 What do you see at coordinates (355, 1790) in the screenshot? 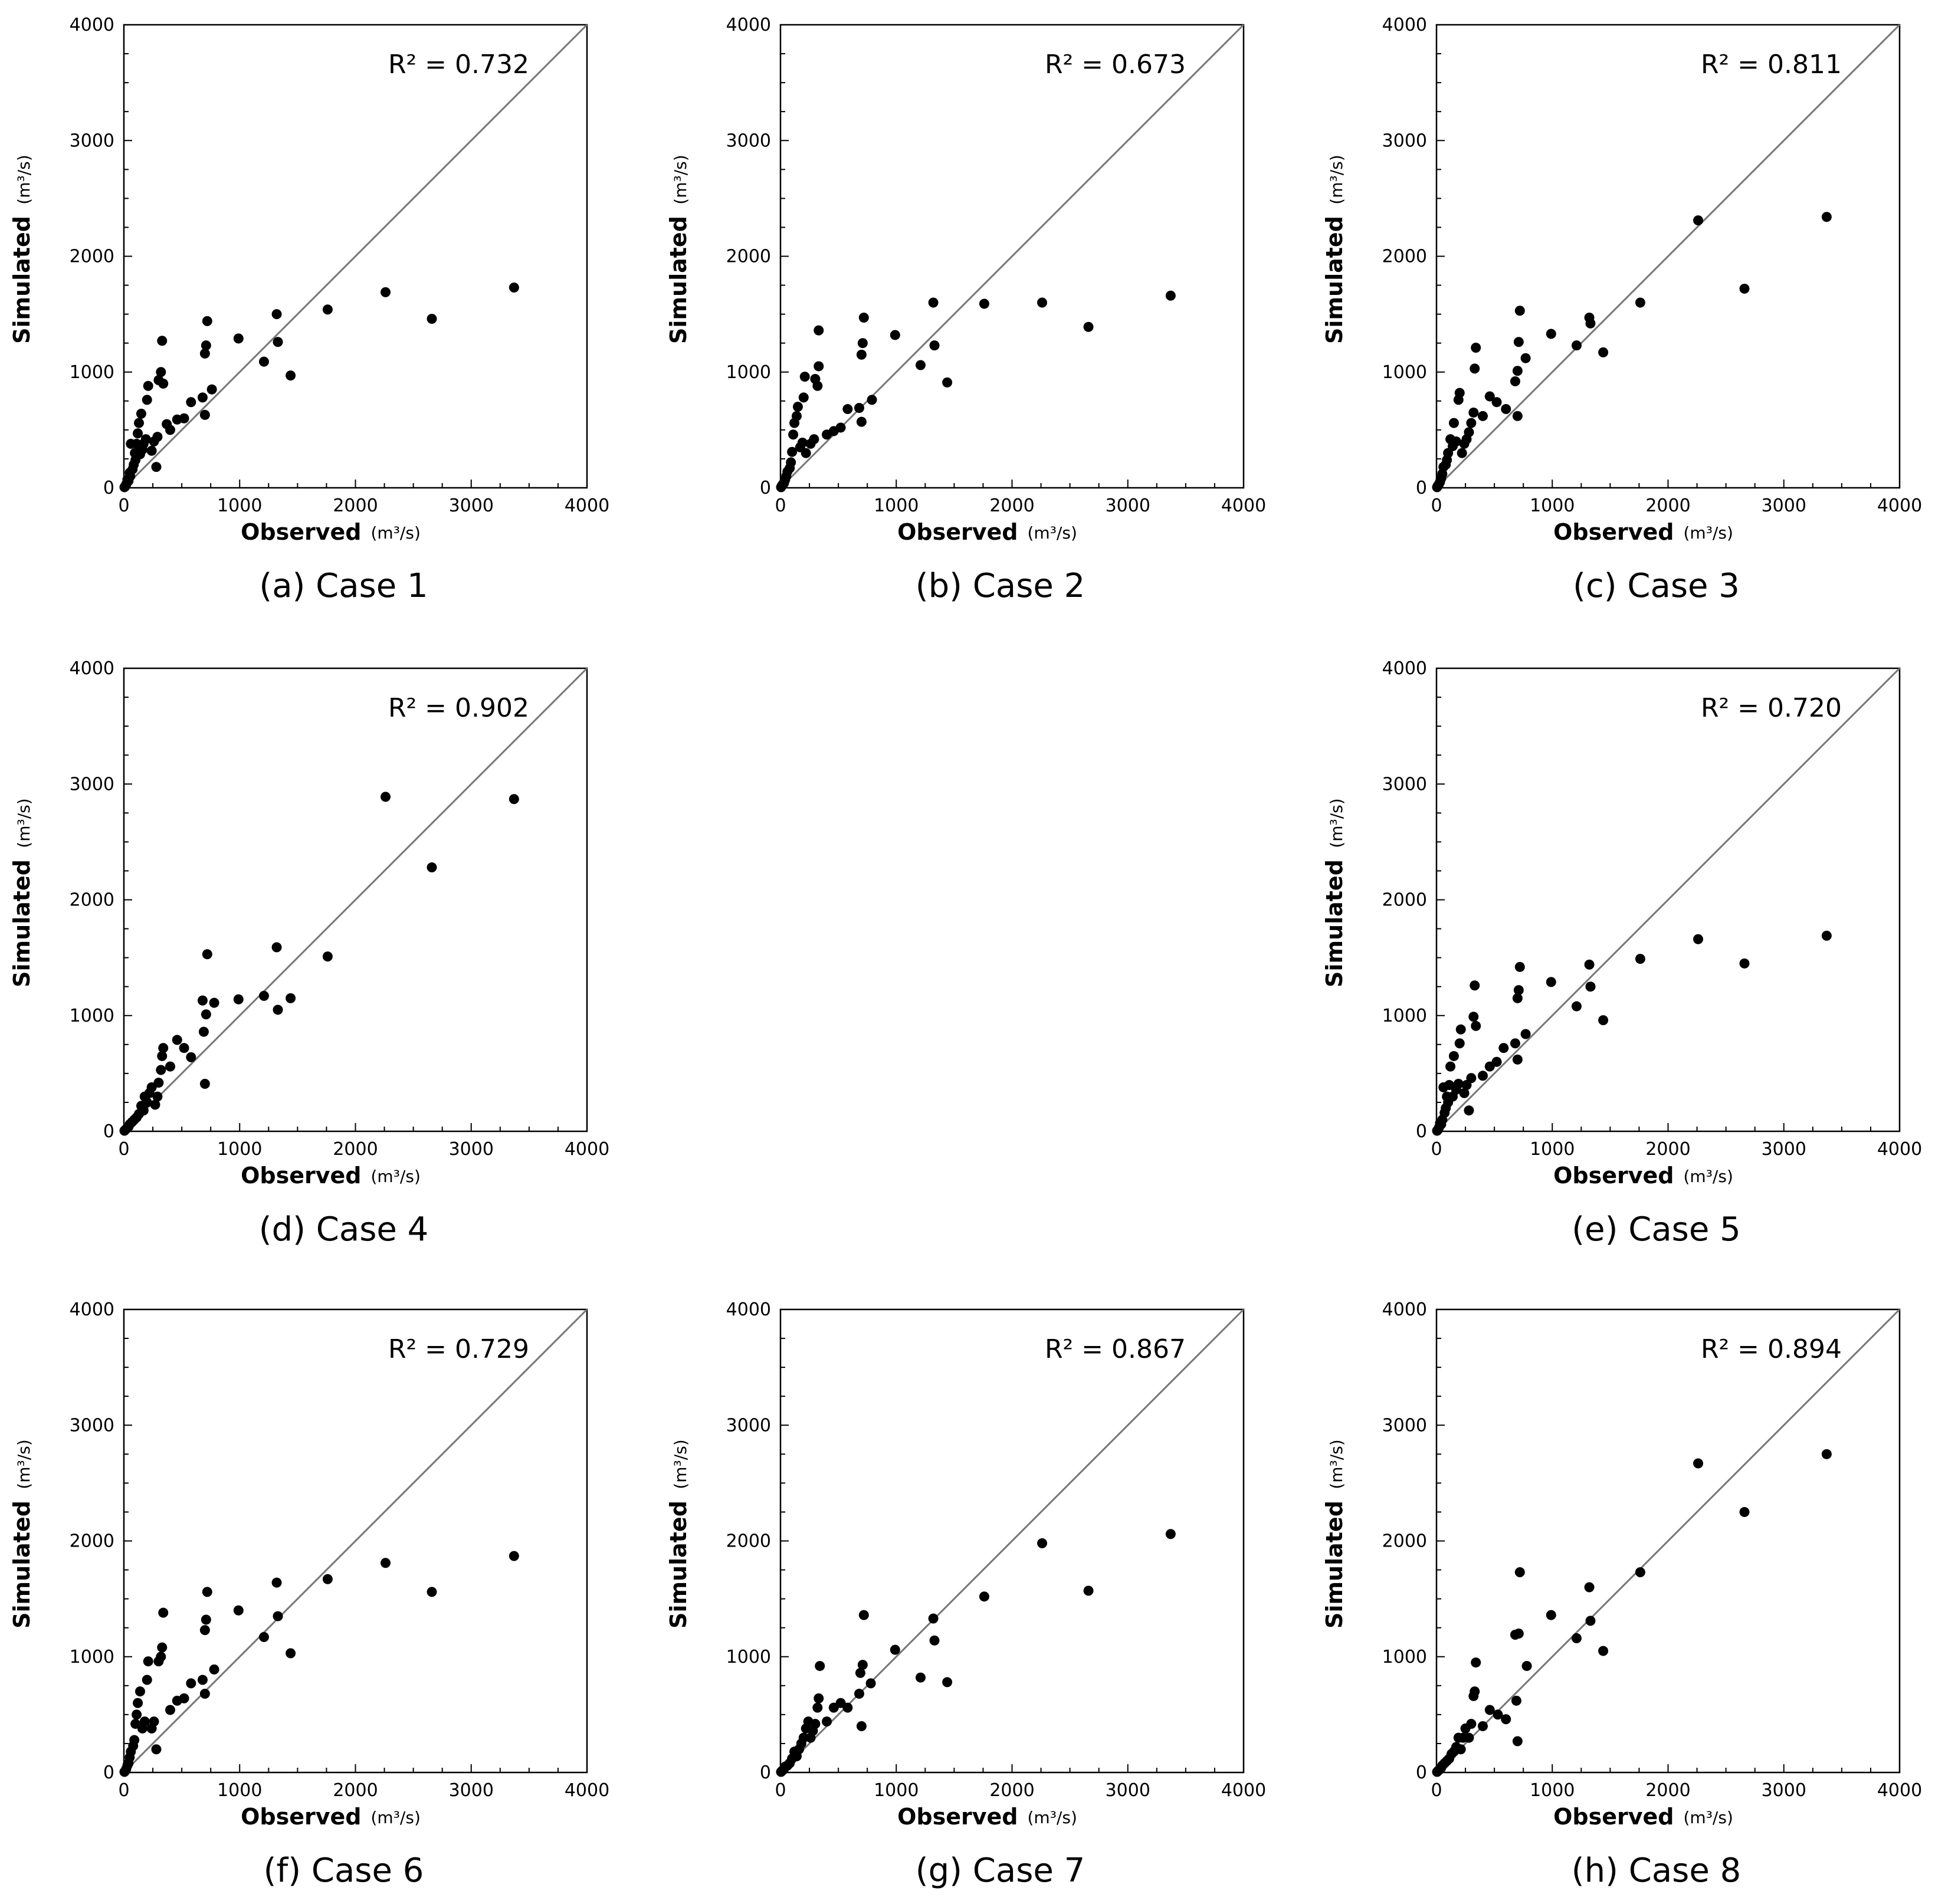
I see `x-tick-label: 2000` at bounding box center [355, 1790].